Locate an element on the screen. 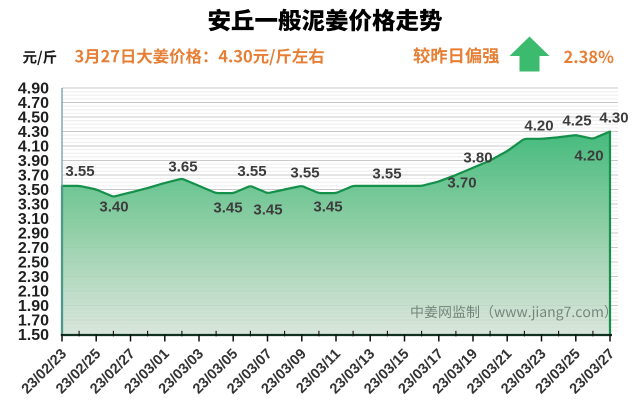 The width and height of the screenshot is (640, 410). svg-text: 4.10 is located at coordinates (33, 147).